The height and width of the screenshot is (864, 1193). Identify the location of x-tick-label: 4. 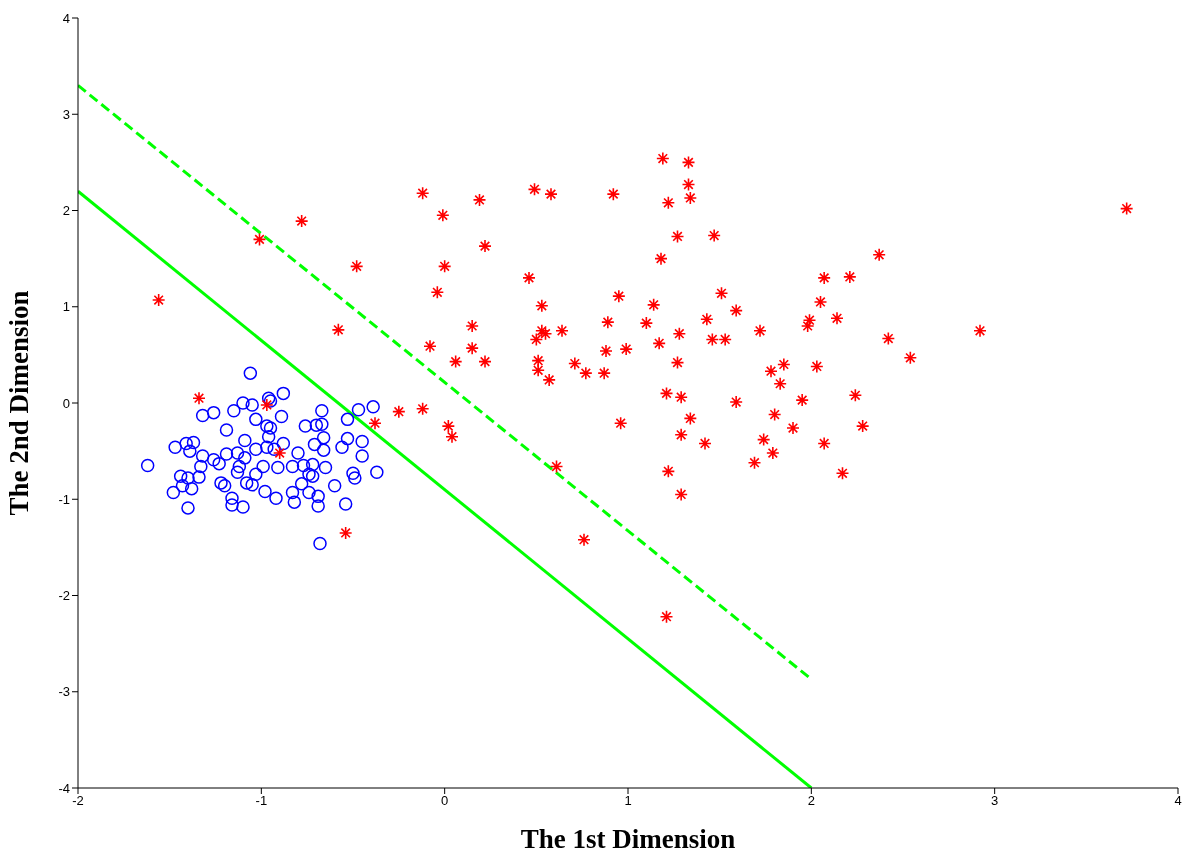
(1178, 801).